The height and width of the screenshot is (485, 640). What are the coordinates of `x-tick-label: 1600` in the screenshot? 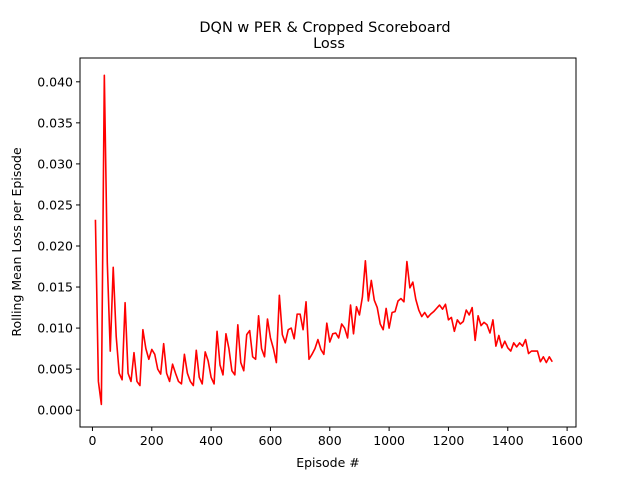 It's located at (567, 440).